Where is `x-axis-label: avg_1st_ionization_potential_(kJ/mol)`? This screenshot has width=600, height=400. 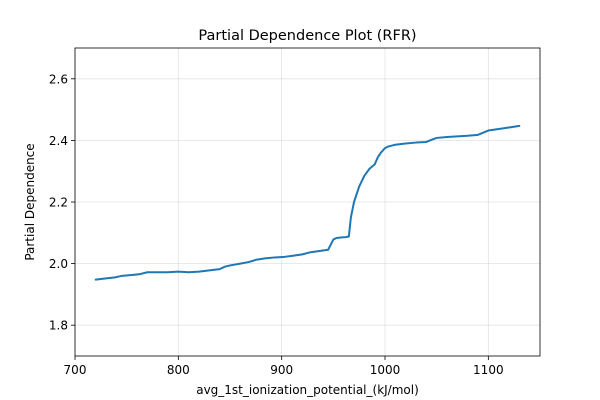
x-axis-label: avg_1st_ionization_potential_(kJ/mol) is located at coordinates (307, 390).